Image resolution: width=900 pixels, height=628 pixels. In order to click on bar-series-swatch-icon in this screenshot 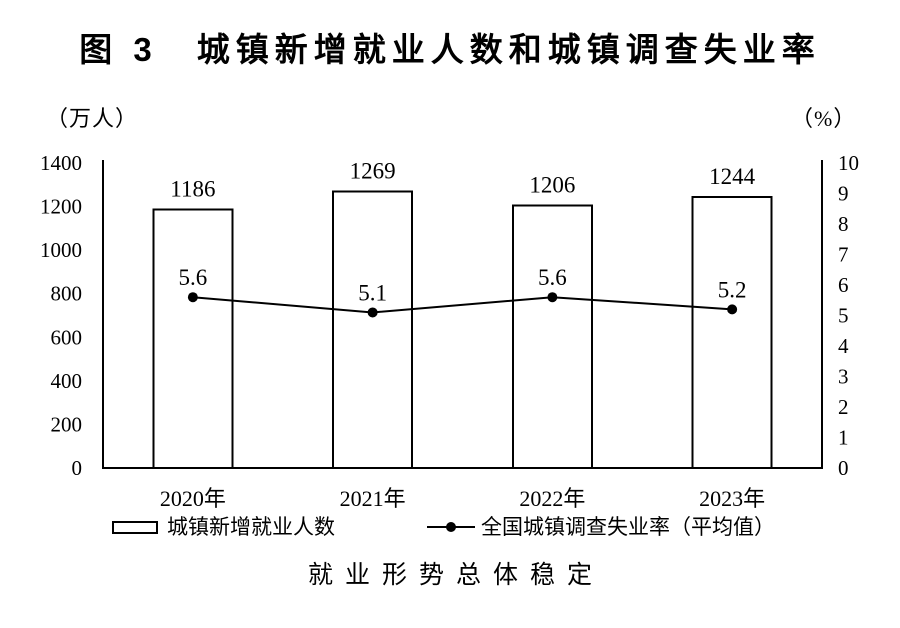, I will do `click(135, 527)`.